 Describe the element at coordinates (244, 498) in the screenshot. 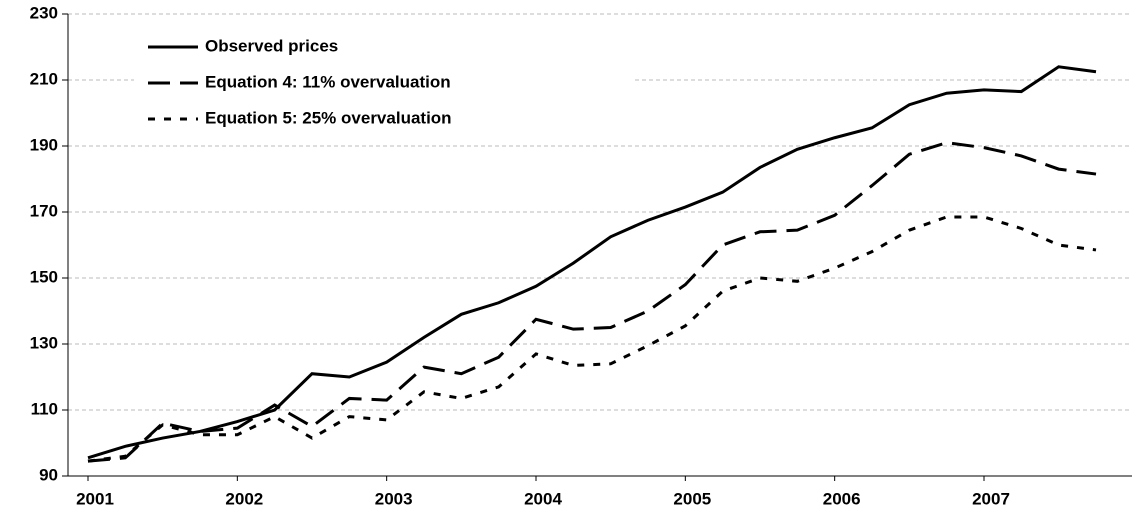

I see `x-tick-label: 2002` at that location.